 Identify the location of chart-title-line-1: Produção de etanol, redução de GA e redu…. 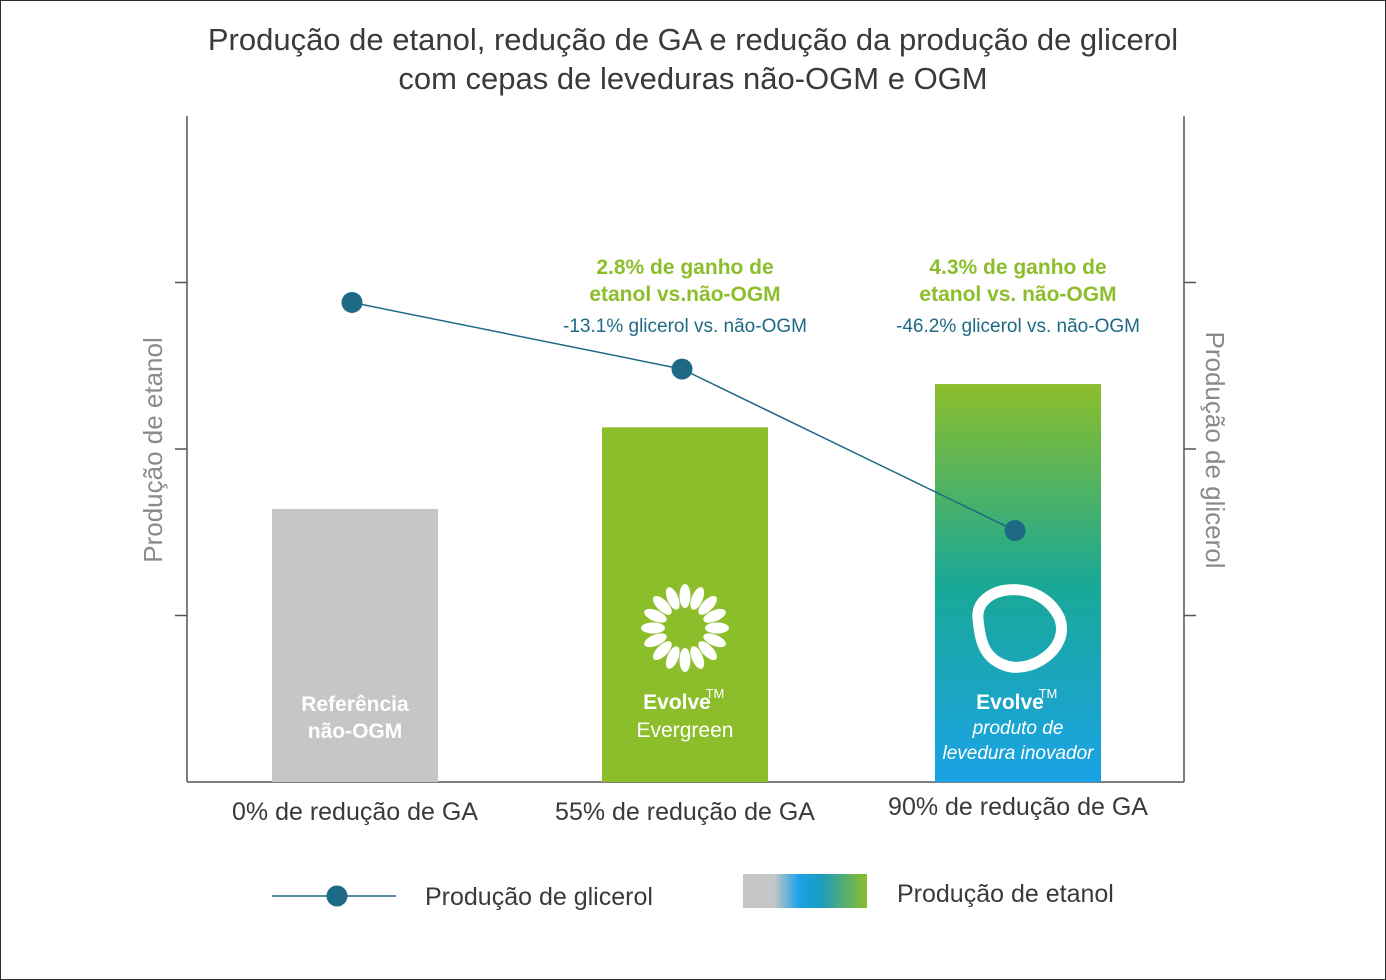
(693, 39).